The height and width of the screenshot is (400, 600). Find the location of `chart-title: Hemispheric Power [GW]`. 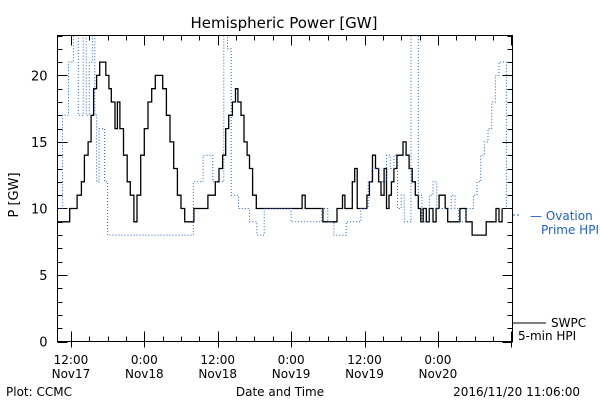

chart-title: Hemispheric Power [GW] is located at coordinates (284, 23).